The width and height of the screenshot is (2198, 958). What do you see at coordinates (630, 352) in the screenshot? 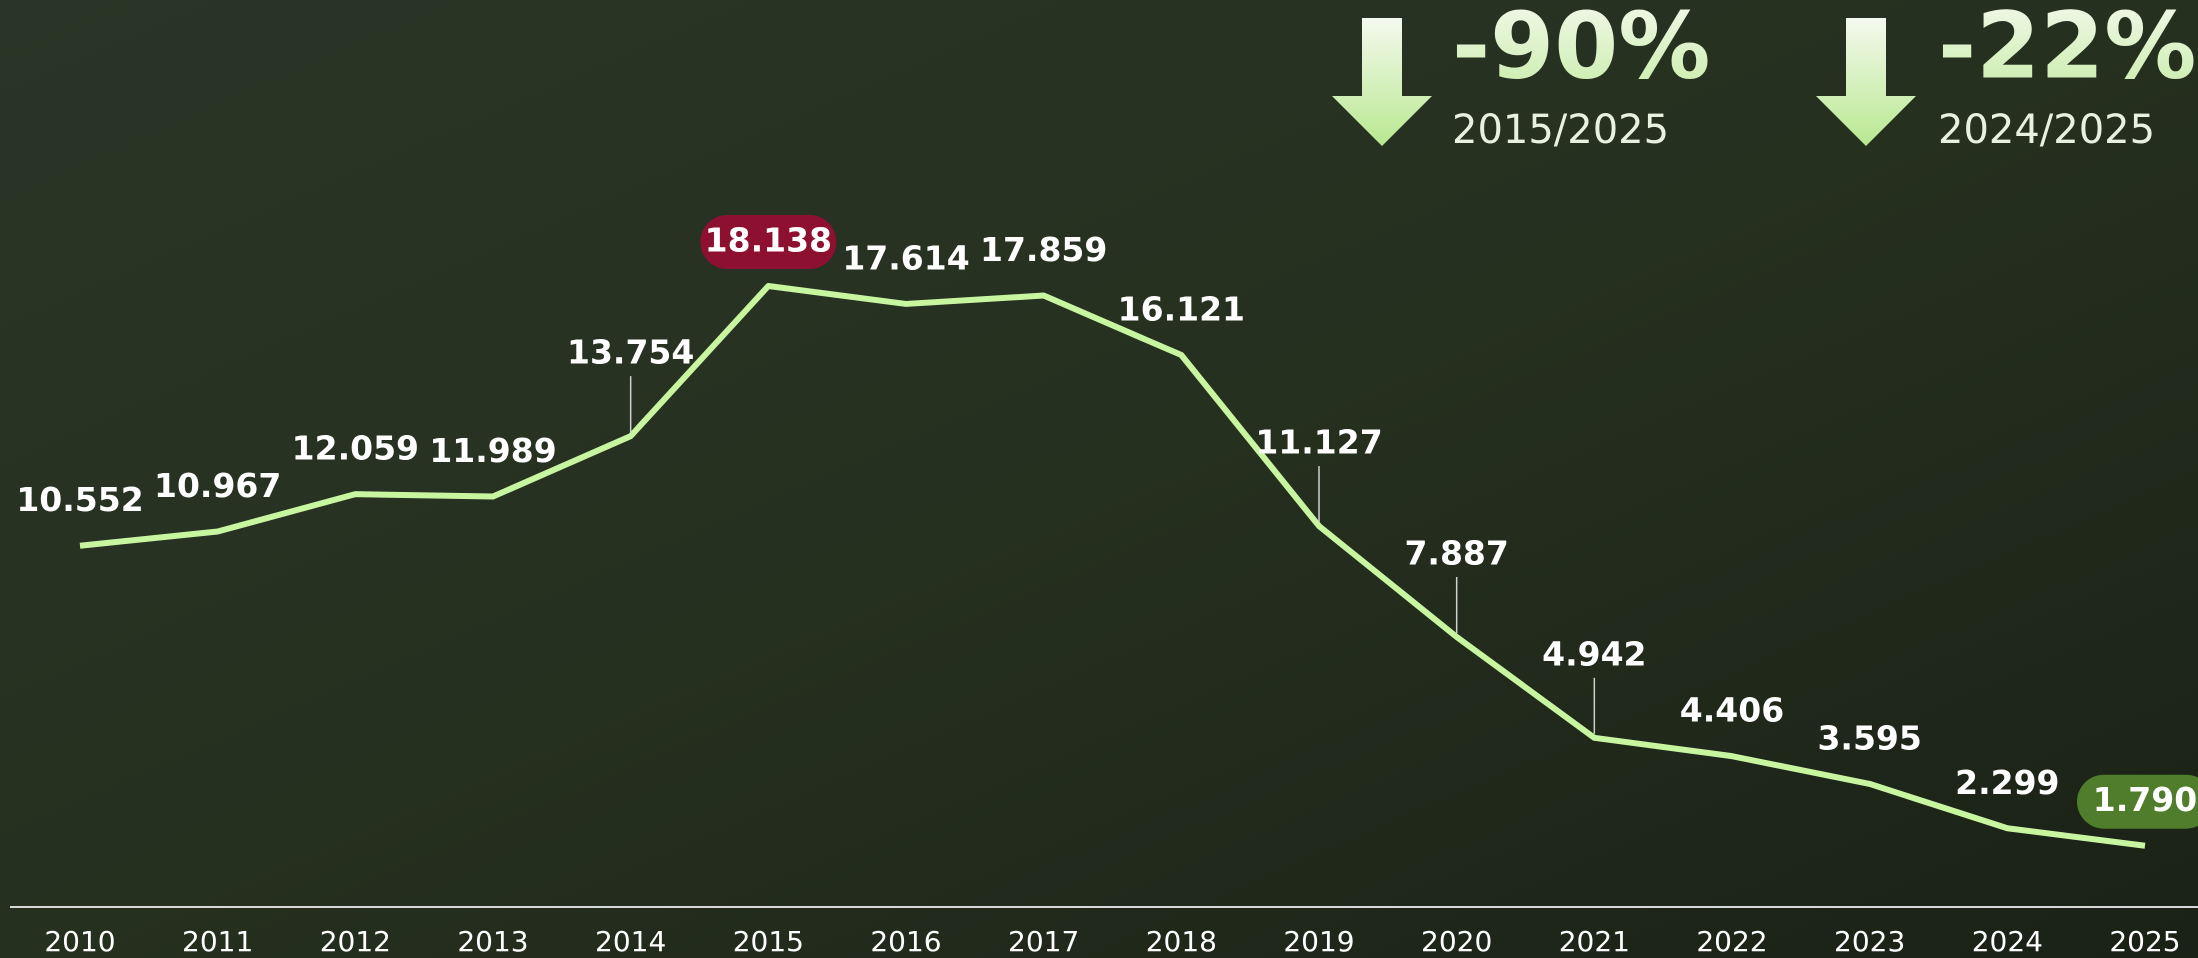
I see `value-label: 13.754` at bounding box center [630, 352].